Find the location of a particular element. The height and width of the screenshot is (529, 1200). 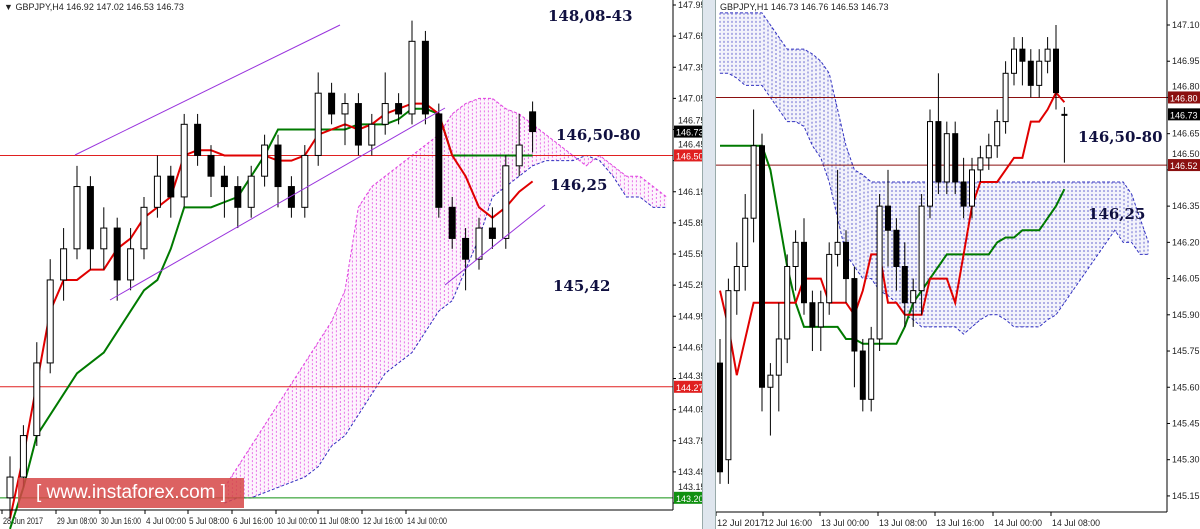

annotation-support: 146,25 is located at coordinates (1117, 214).